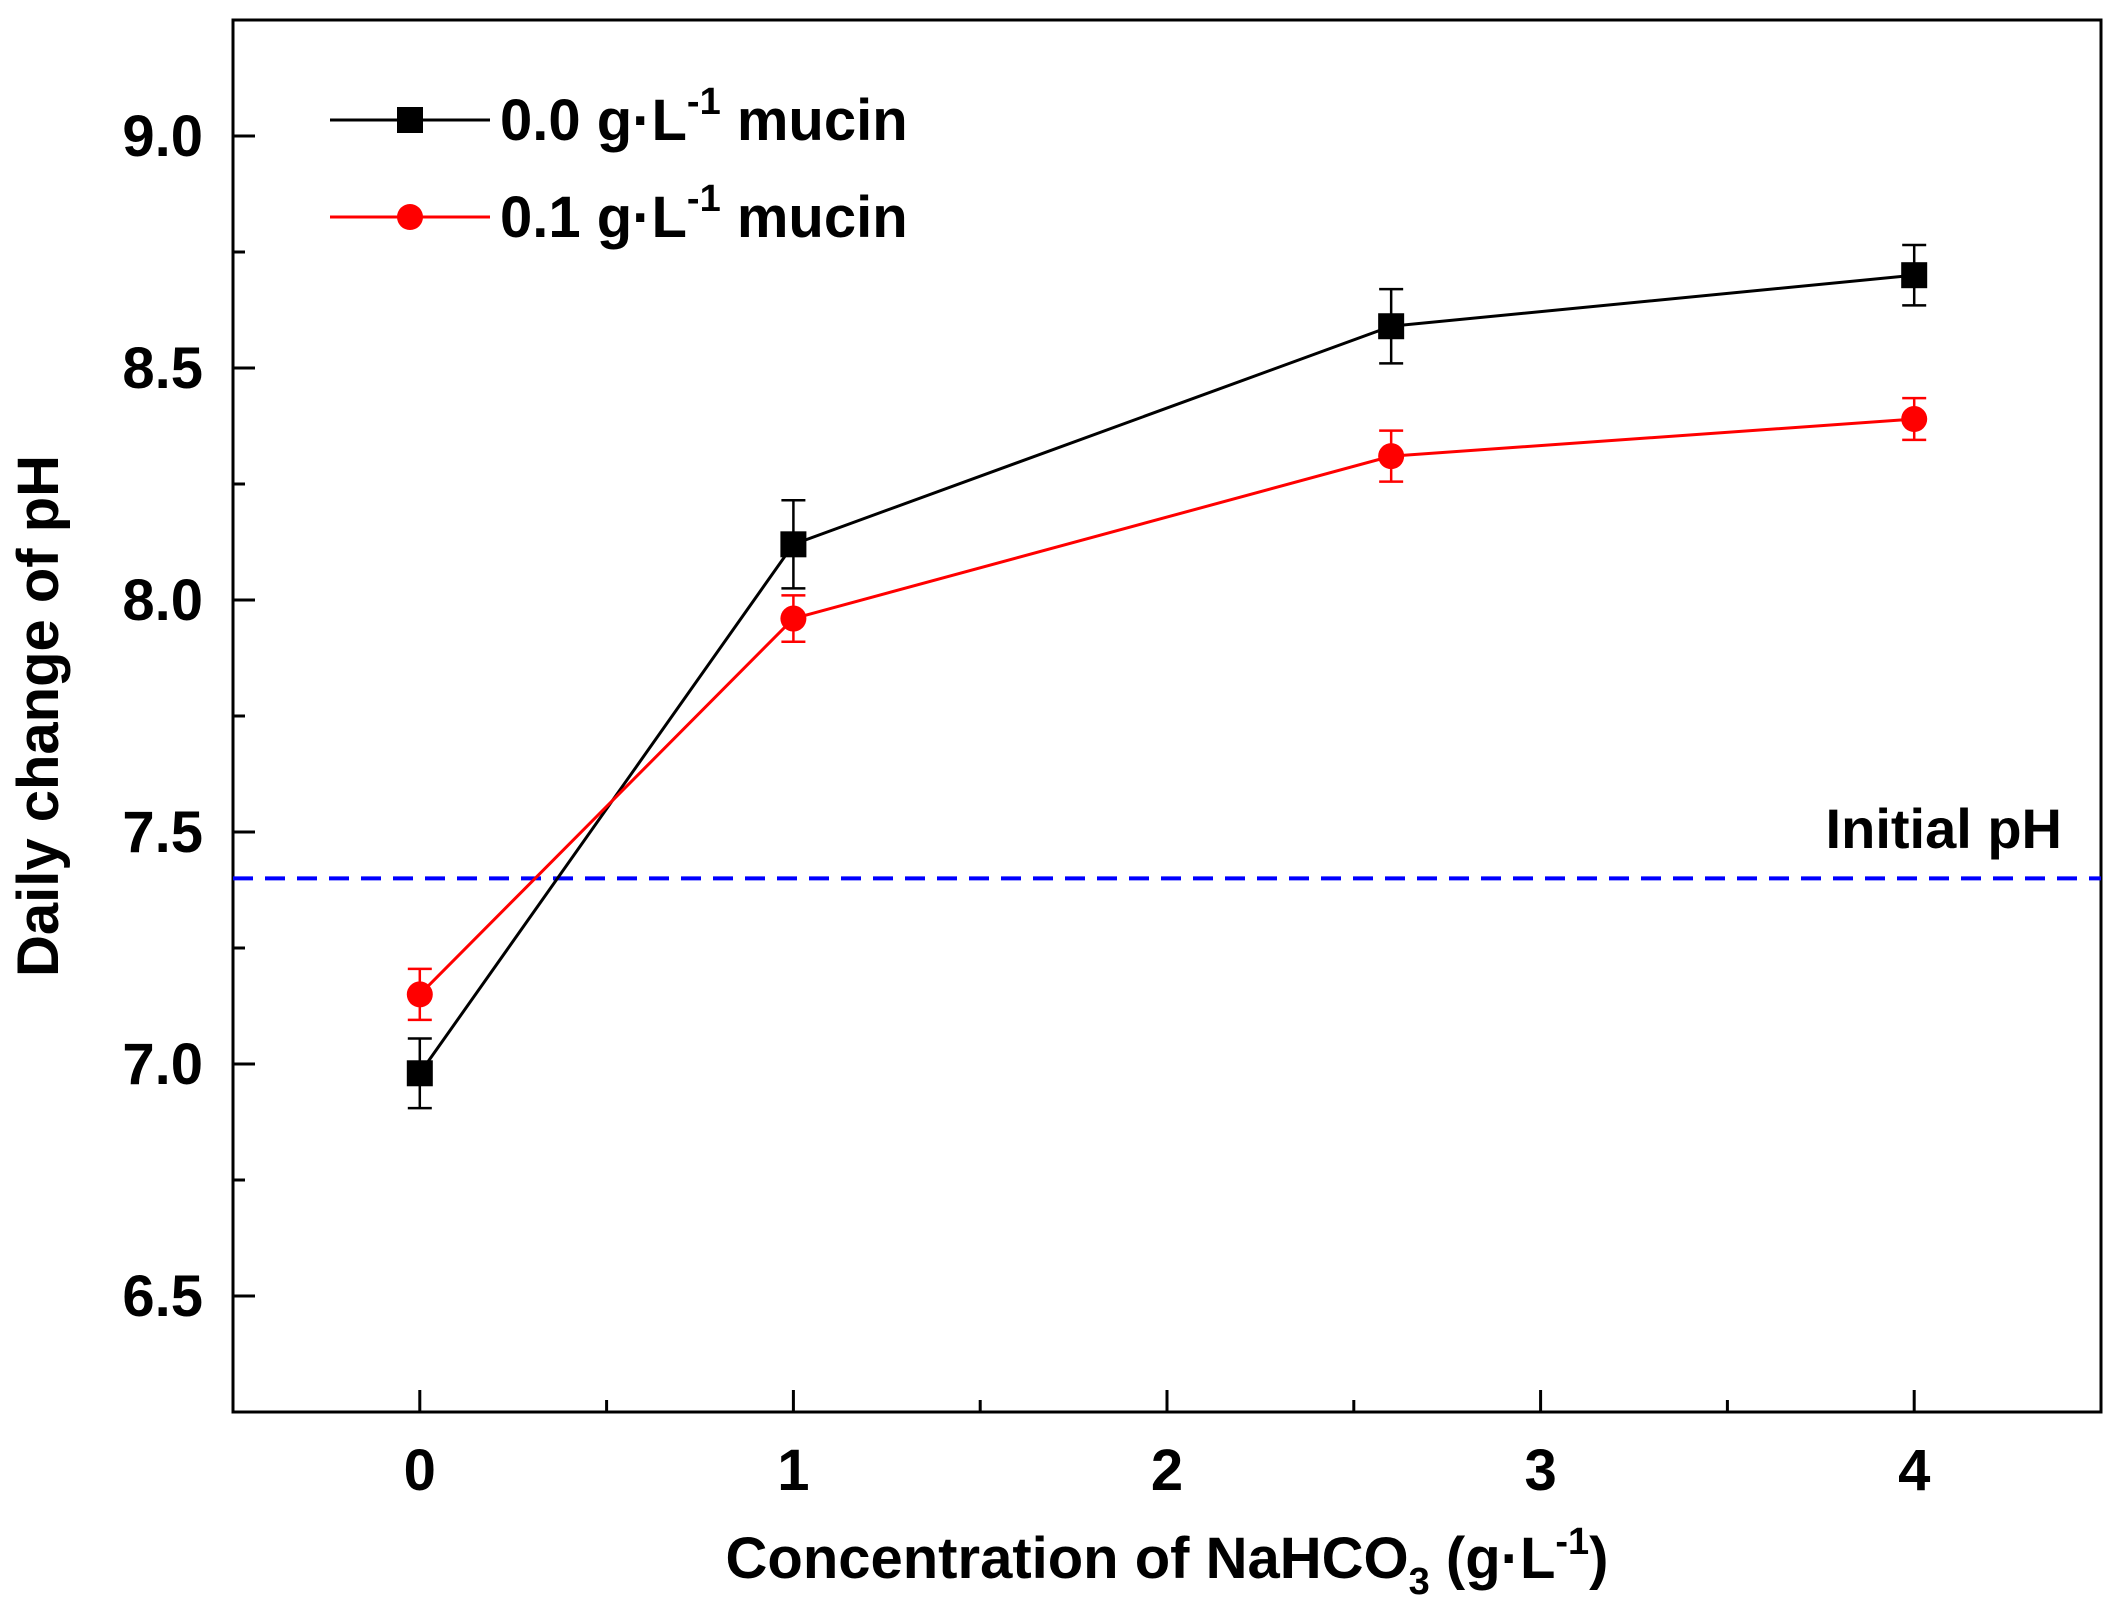  What do you see at coordinates (1493, 1558) in the screenshot?
I see `x-axis-label-unit: (g·L` at bounding box center [1493, 1558].